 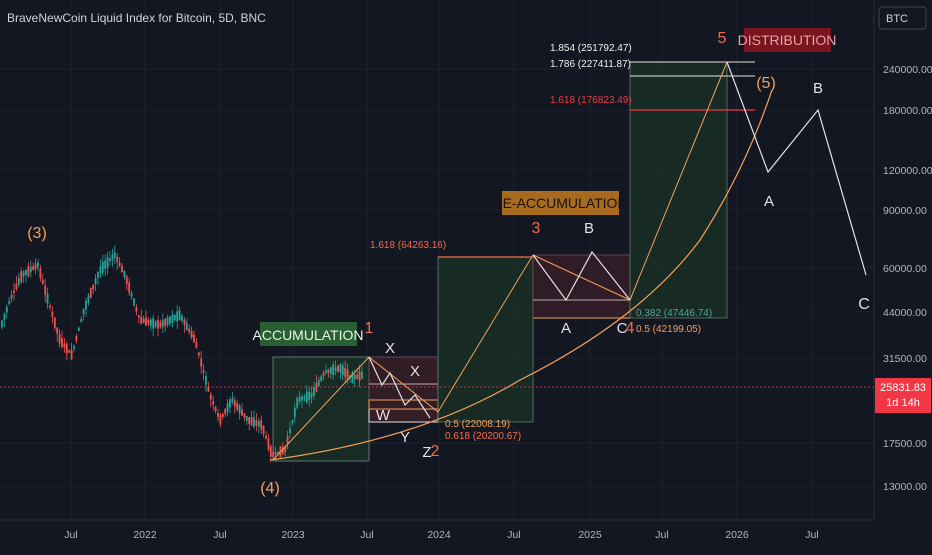 I want to click on wave-label-c: C, so click(x=864, y=304).